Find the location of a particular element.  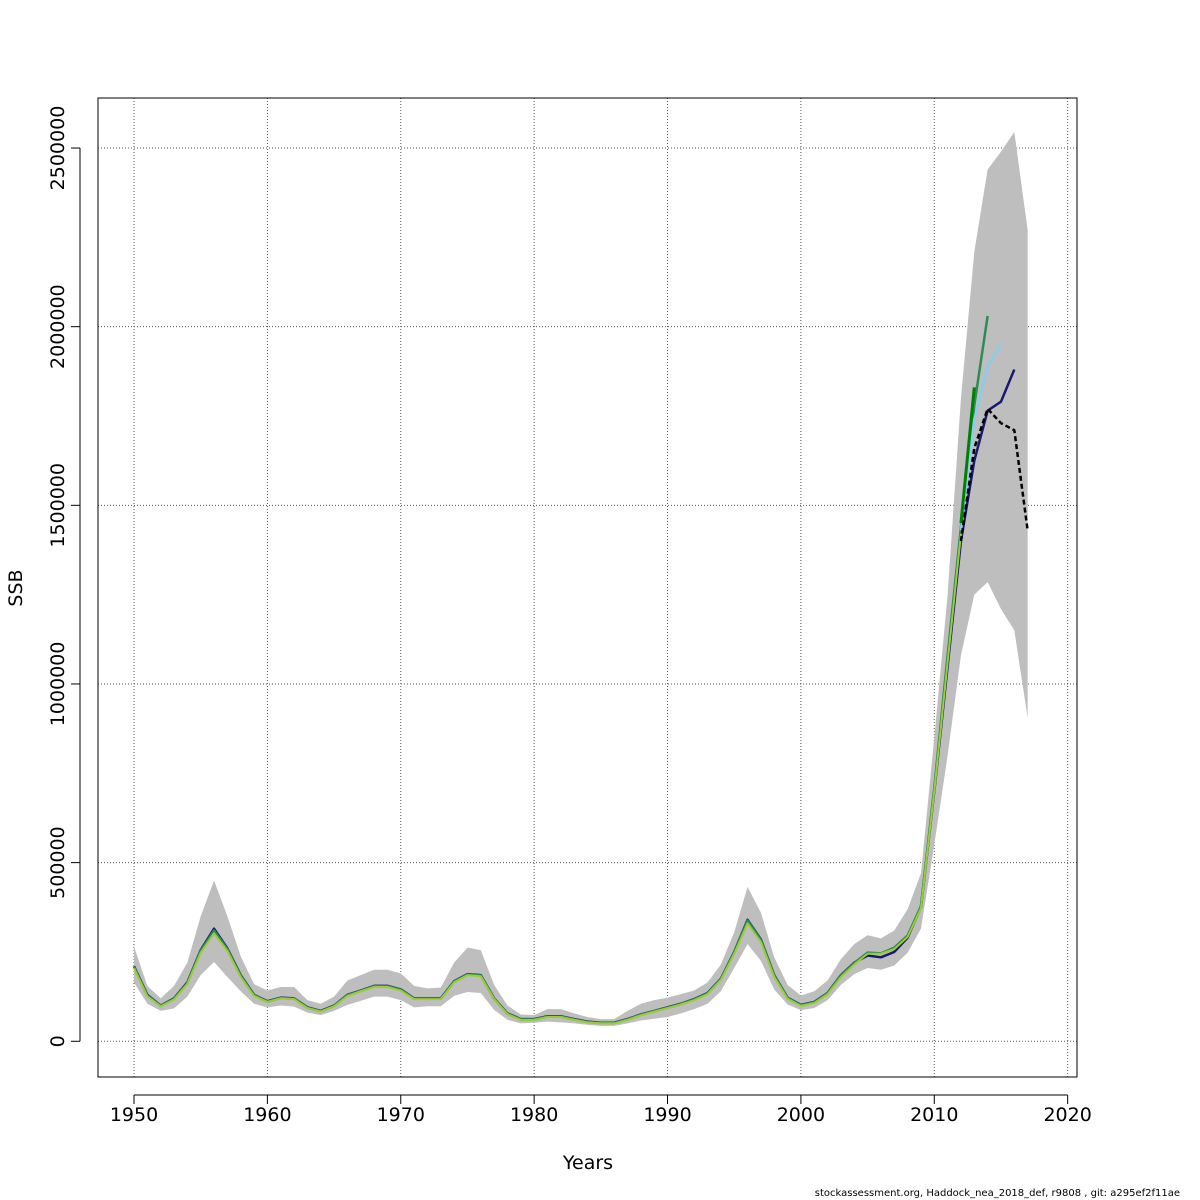

y-tick-label: 2000000 is located at coordinates (58, 326).